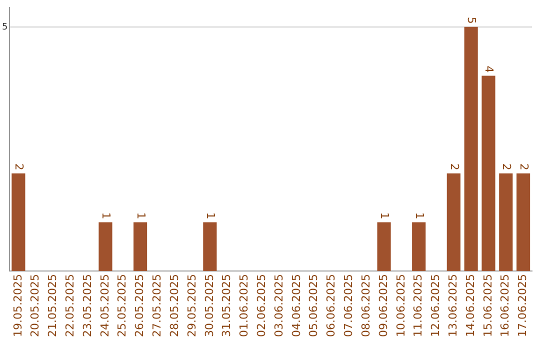 Image resolution: width=540 pixels, height=340 pixels. I want to click on x-tick-label: 04.06.2025, so click(296, 306).